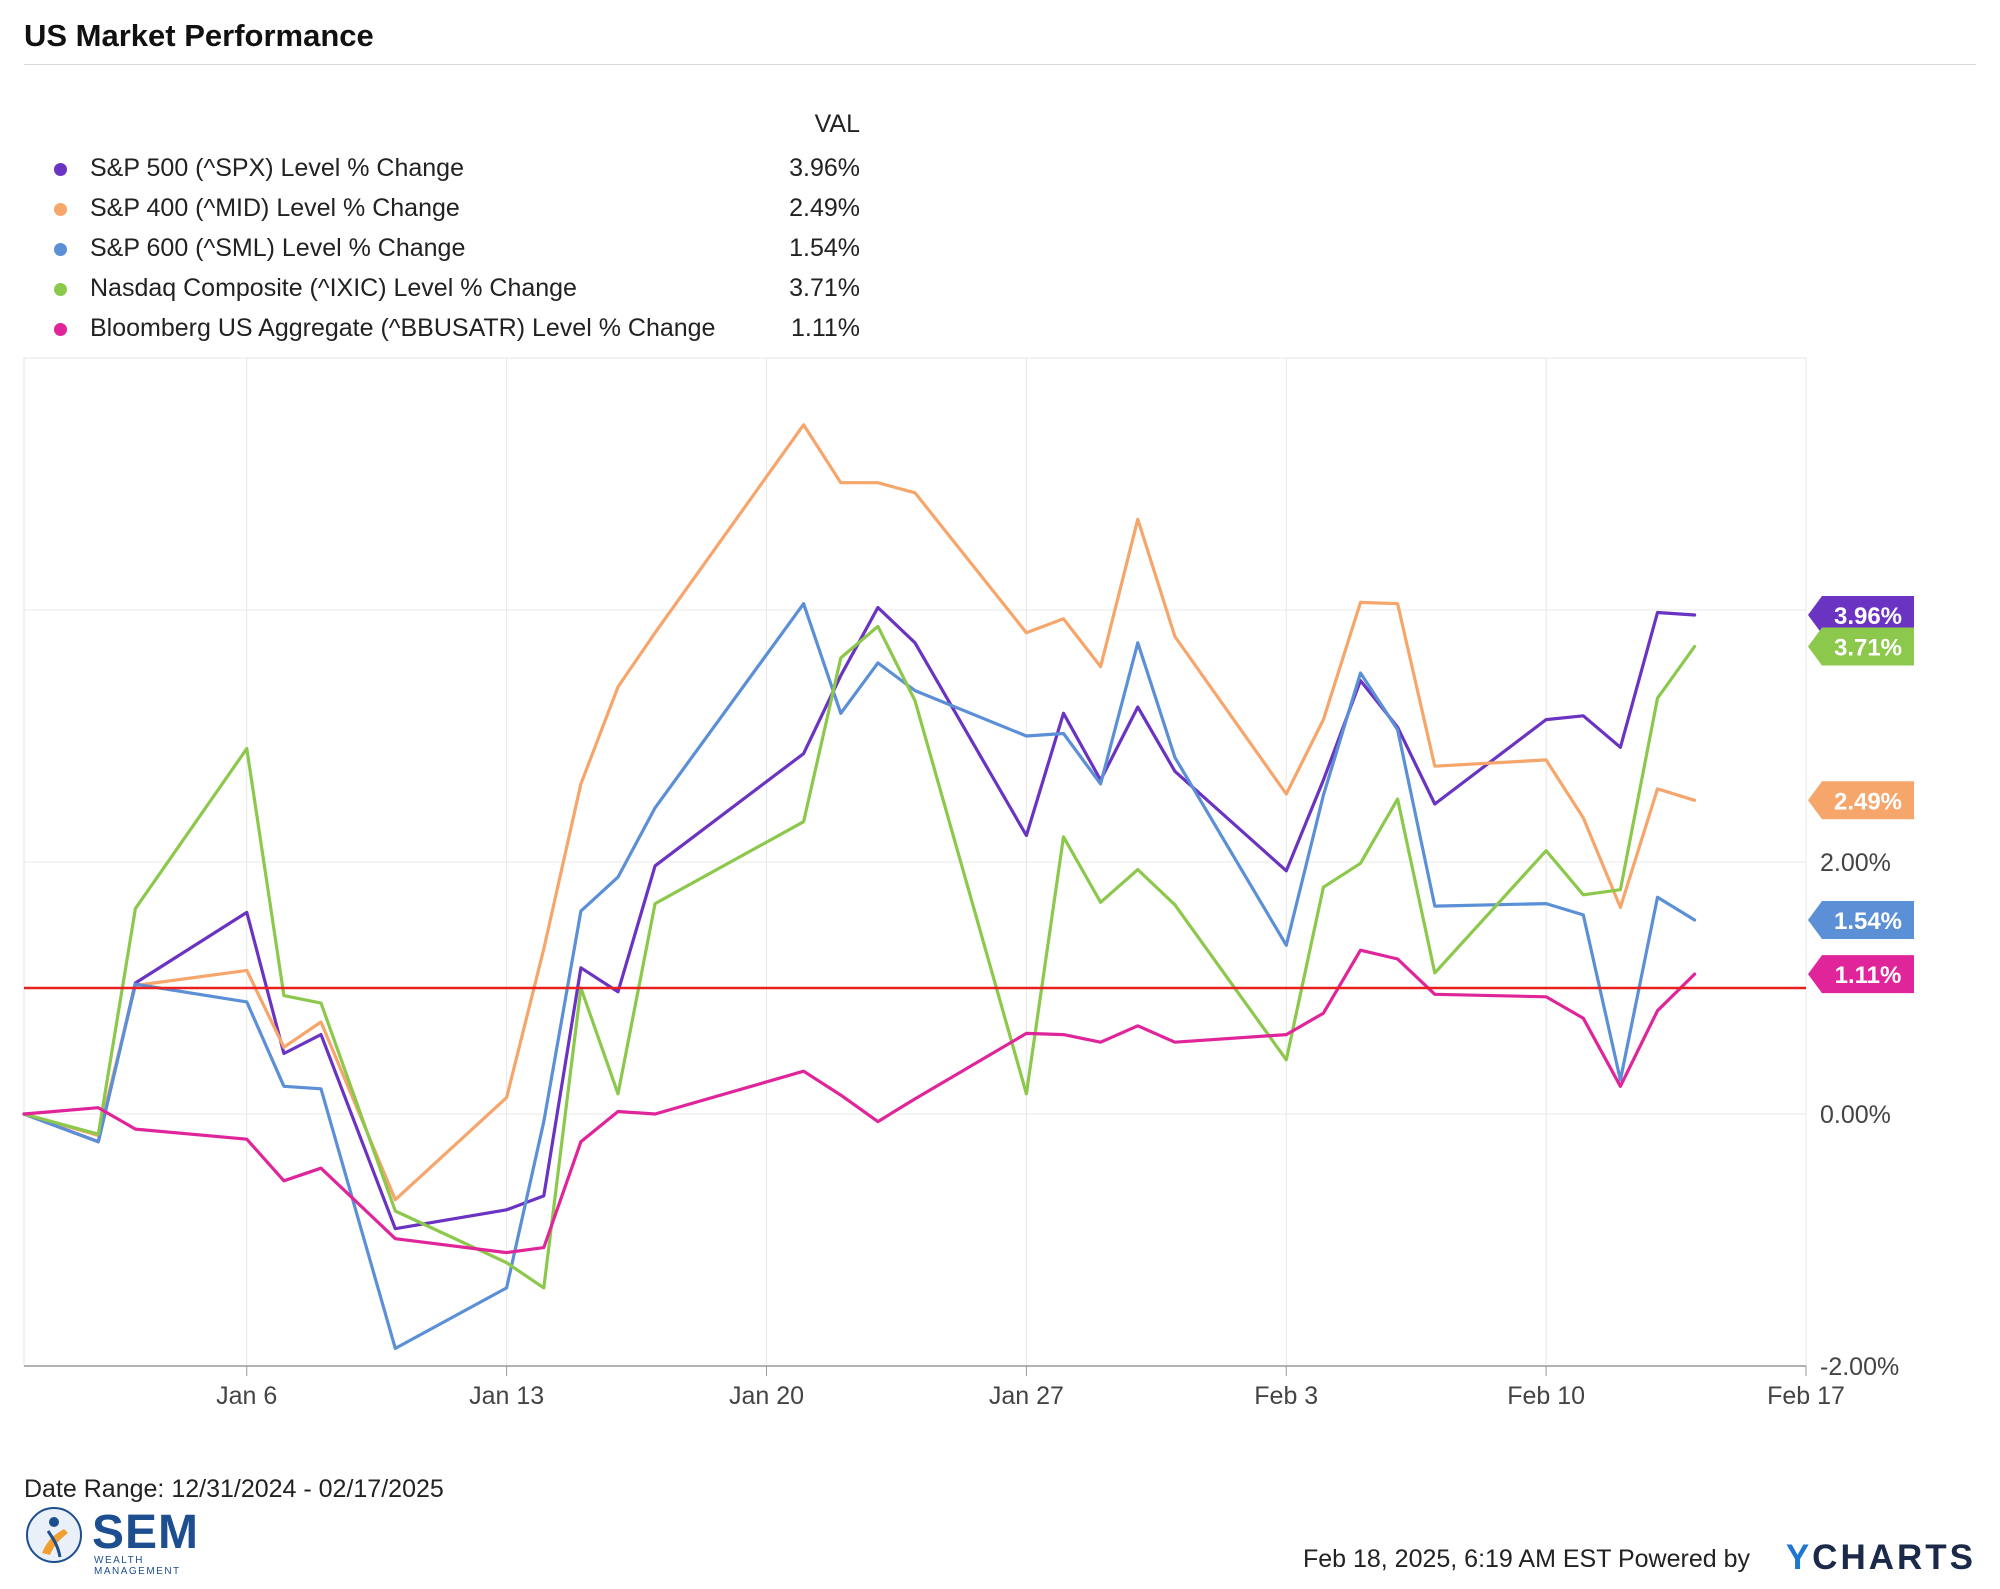 The image size is (2000, 1589). What do you see at coordinates (278, 248) in the screenshot?
I see `legend-item-label: S&P 600 (^SML) Level % Change` at bounding box center [278, 248].